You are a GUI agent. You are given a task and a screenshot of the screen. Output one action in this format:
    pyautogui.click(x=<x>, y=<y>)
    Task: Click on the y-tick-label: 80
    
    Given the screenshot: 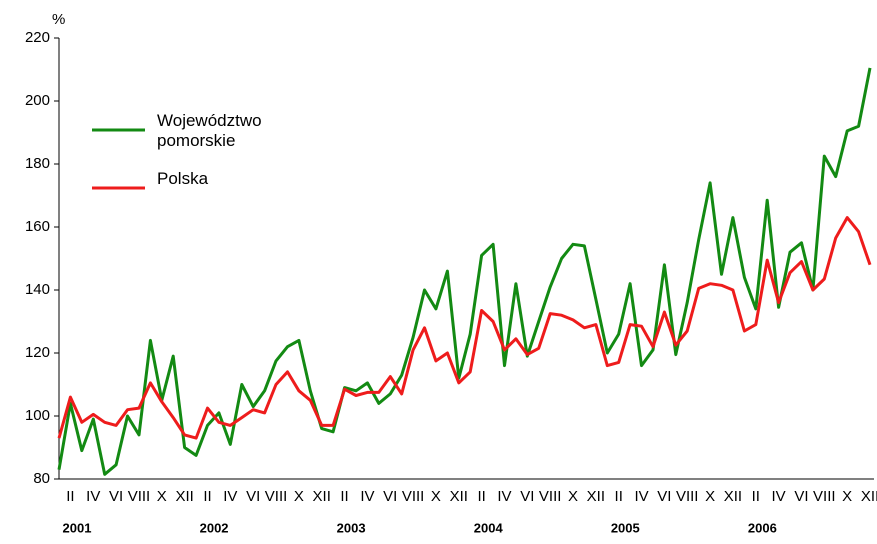 What is the action you would take?
    pyautogui.click(x=41, y=478)
    